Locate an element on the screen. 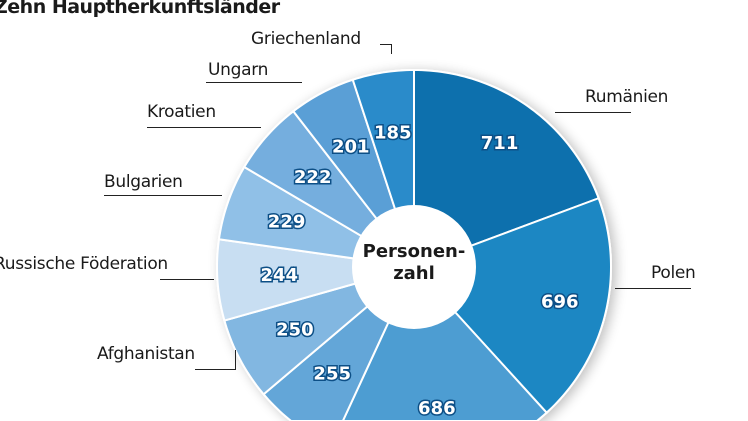 The height and width of the screenshot is (421, 748). label-russische-foederation: Russische Föderation is located at coordinates (84, 264).